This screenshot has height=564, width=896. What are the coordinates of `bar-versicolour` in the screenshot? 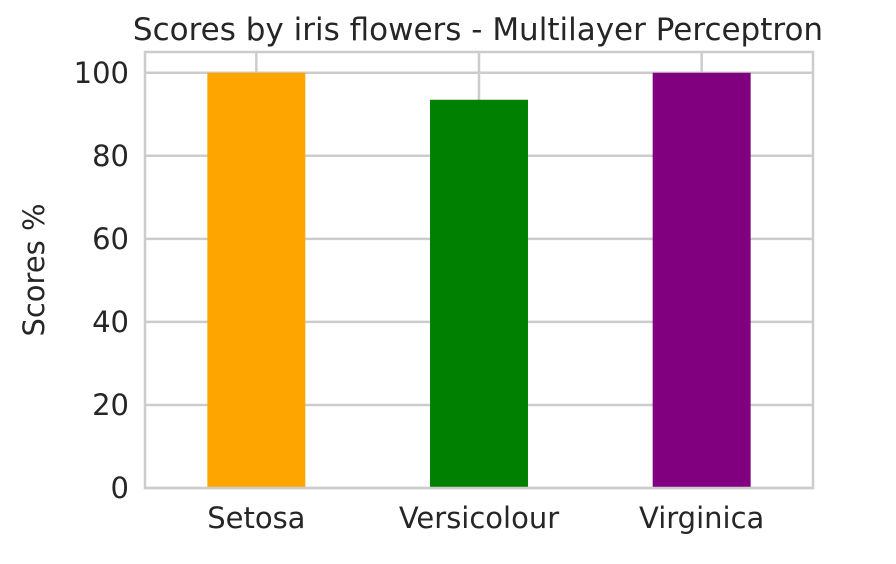 It's located at (479, 293).